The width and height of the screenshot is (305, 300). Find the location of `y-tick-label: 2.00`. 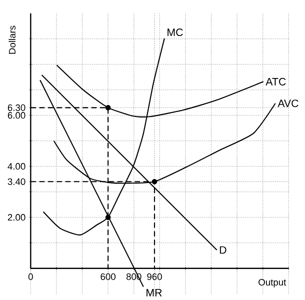

y-tick-label: 2.00 is located at coordinates (17, 217).